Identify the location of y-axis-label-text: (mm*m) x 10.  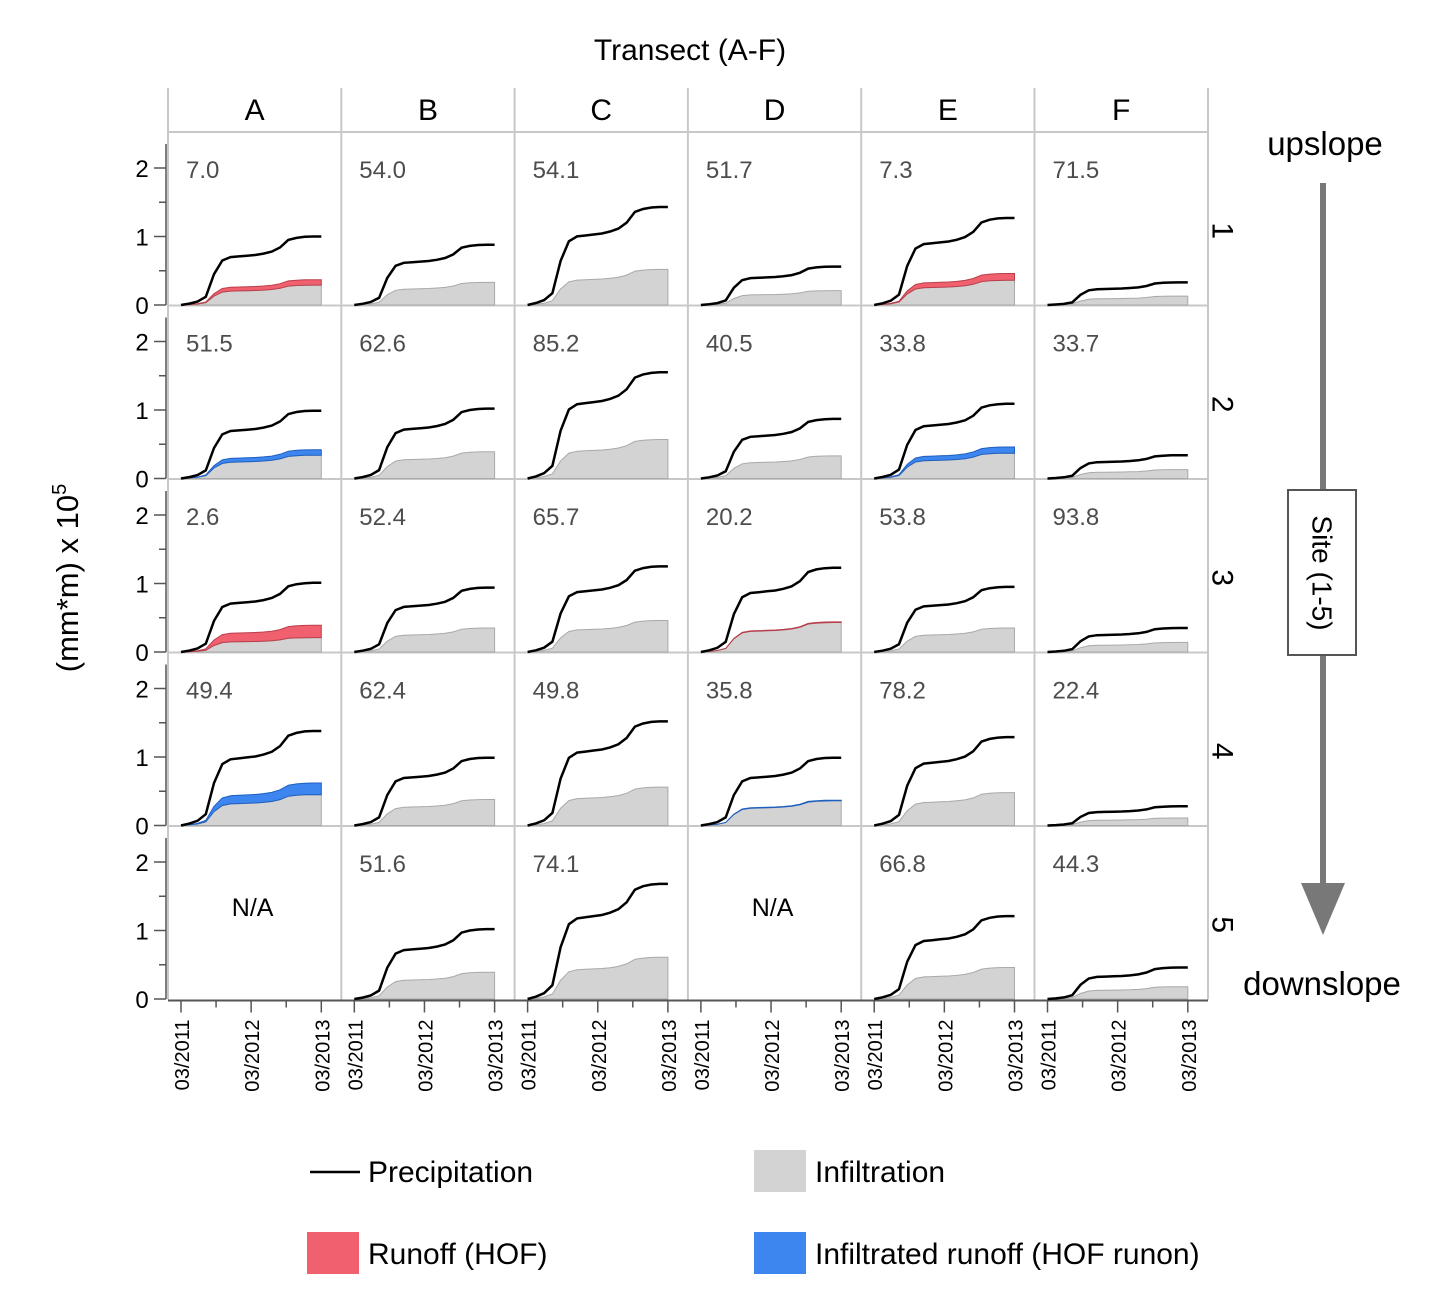
(67, 583).